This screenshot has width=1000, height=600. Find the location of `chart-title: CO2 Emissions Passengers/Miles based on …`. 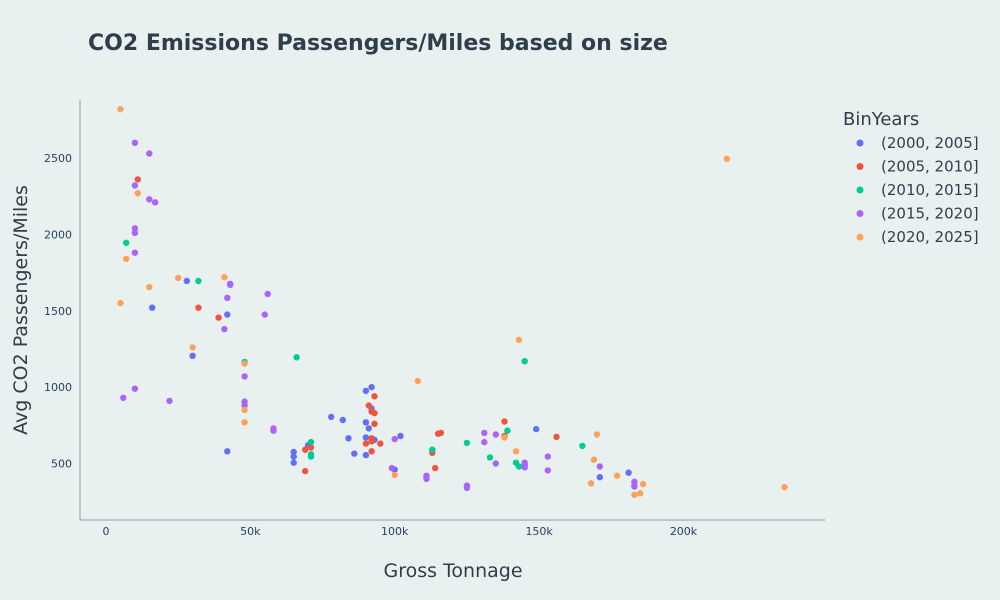

chart-title: CO2 Emissions Passengers/Miles based on … is located at coordinates (378, 43).